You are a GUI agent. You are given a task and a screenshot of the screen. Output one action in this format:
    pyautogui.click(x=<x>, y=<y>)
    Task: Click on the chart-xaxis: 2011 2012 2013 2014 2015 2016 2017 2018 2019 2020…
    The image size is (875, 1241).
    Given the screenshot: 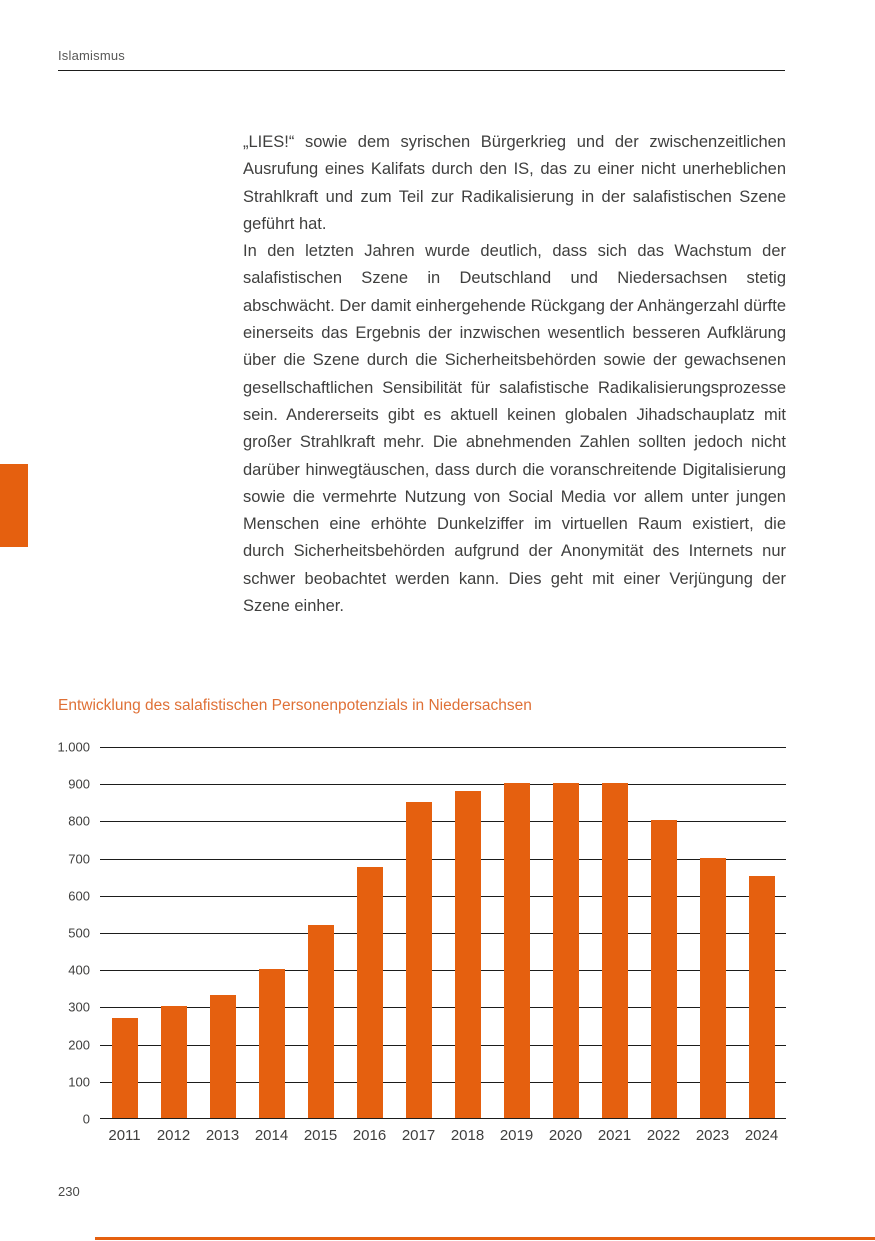 What is the action you would take?
    pyautogui.click(x=443, y=1135)
    